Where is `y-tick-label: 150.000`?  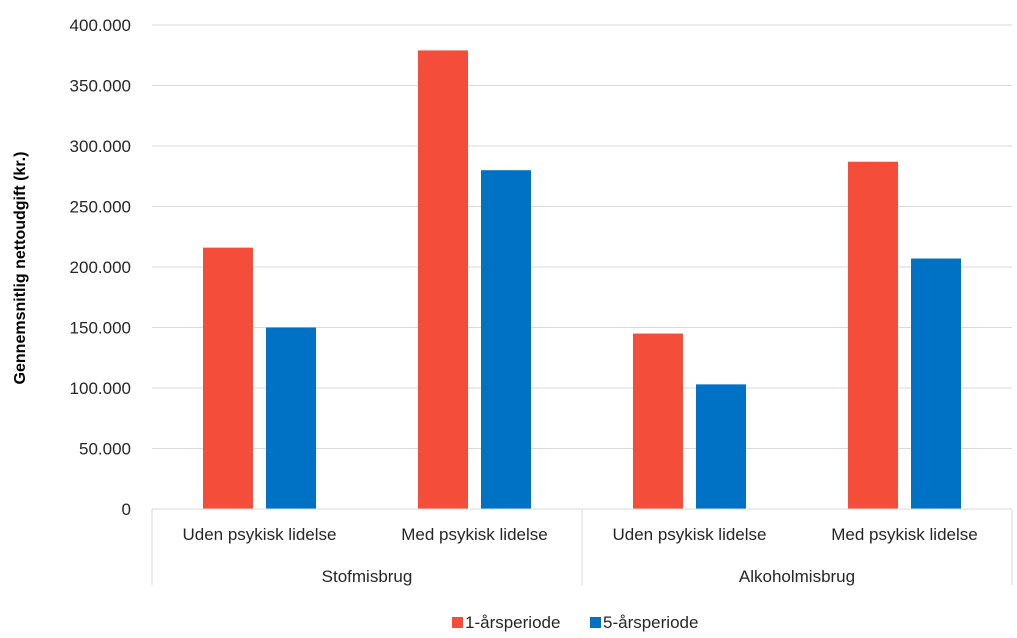
y-tick-label: 150.000 is located at coordinates (100, 328).